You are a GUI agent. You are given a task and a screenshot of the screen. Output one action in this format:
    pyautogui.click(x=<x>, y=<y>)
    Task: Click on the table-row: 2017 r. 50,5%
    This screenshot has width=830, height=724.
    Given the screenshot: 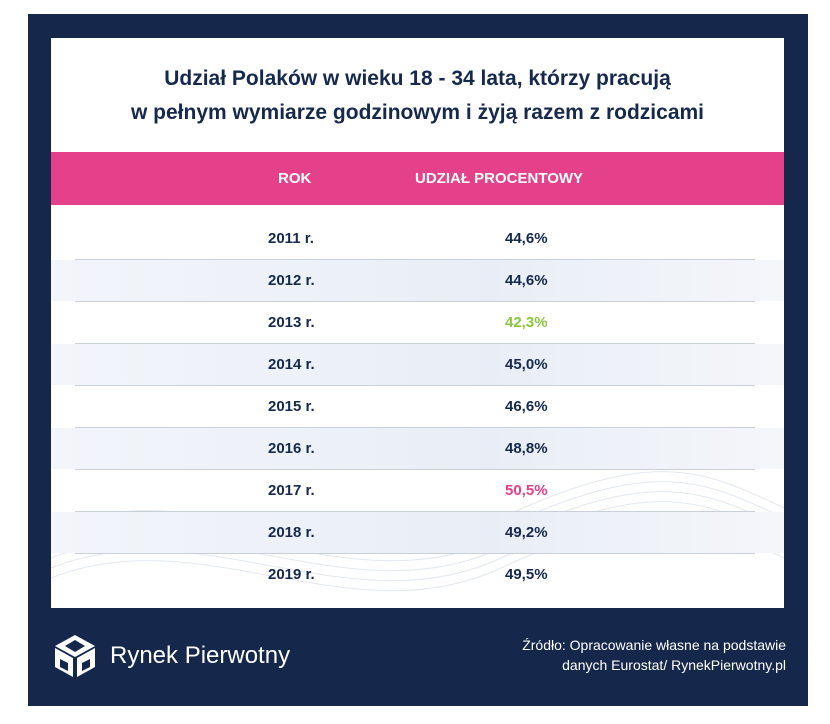 What is the action you would take?
    pyautogui.click(x=415, y=491)
    